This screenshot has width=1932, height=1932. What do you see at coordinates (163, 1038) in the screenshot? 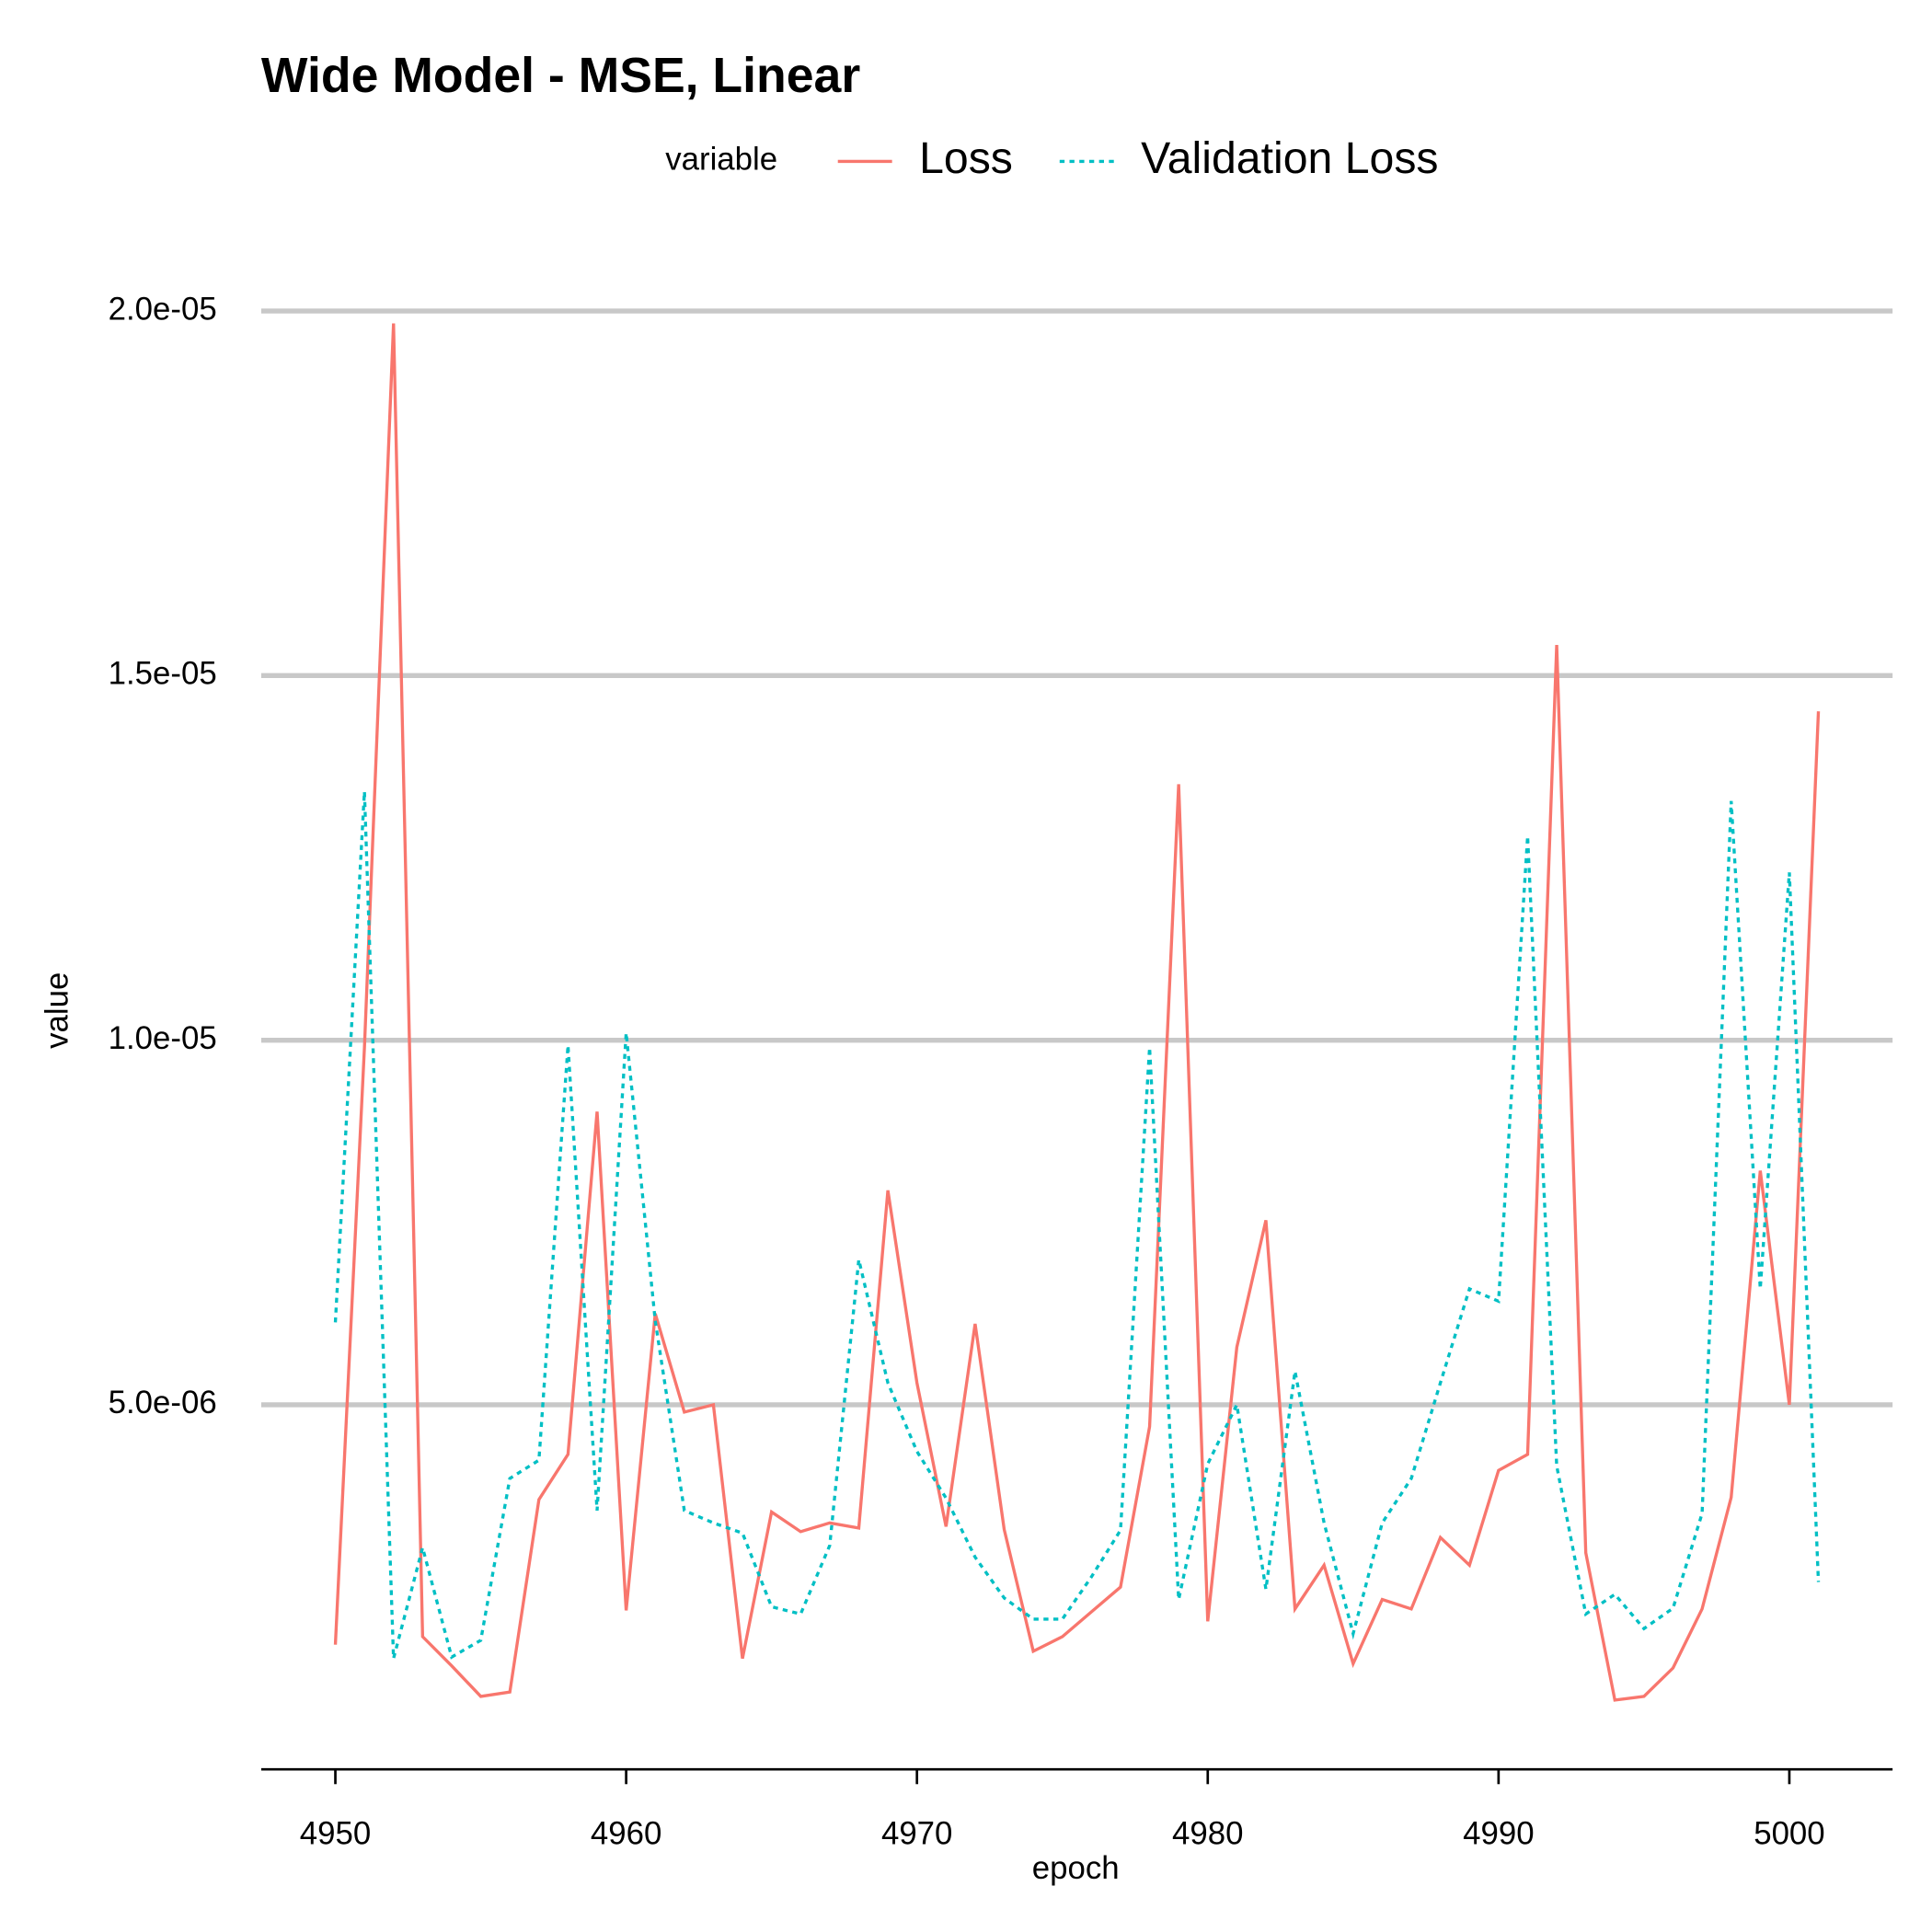
I see `y-tick-label: 1.0e-05` at bounding box center [163, 1038].